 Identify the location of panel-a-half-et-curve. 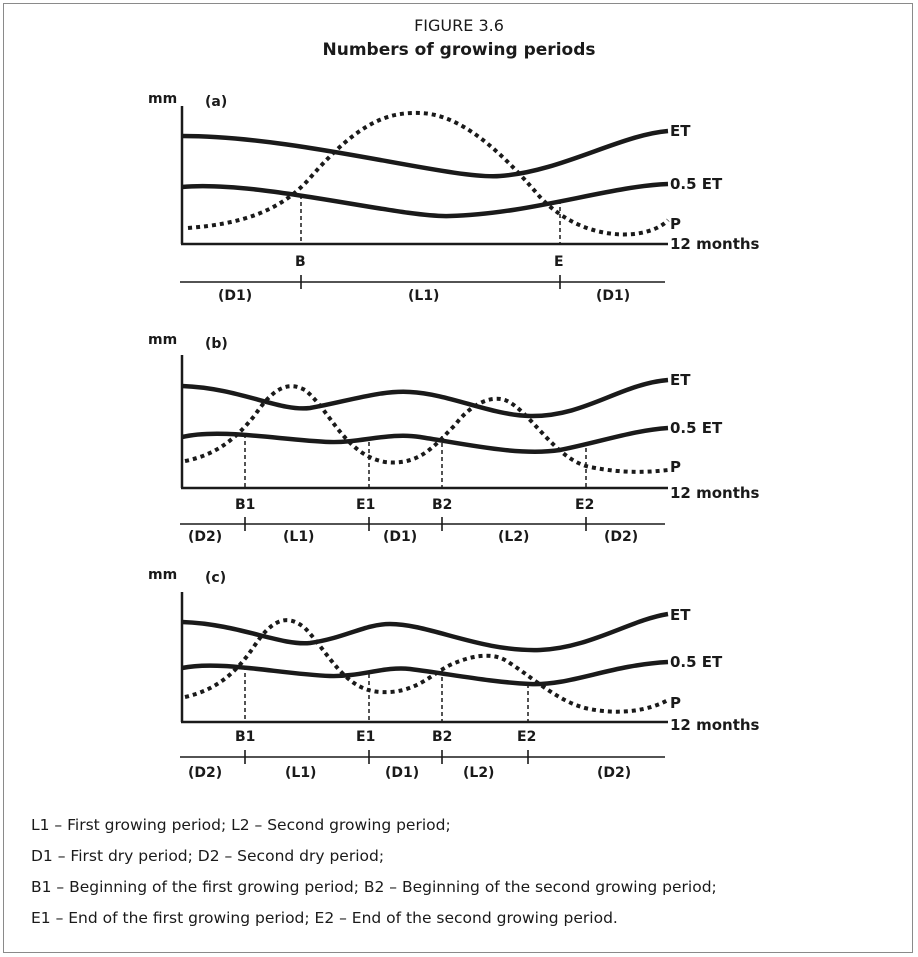
(425, 200).